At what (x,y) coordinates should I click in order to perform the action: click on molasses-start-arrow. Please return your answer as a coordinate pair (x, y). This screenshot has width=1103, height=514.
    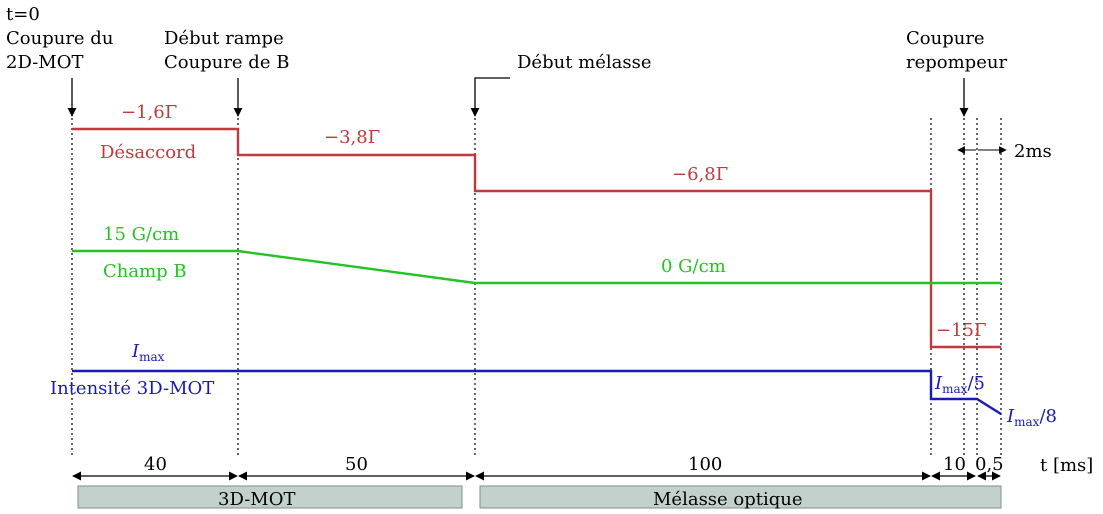
    Looking at the image, I should click on (490, 97).